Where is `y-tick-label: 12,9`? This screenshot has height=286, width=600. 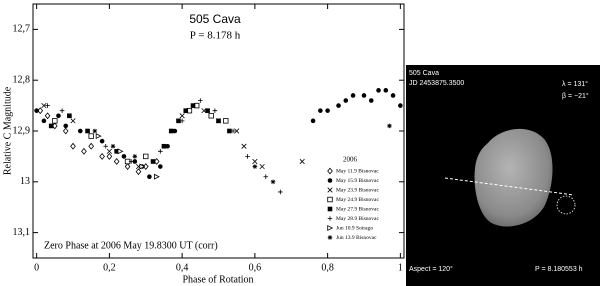
y-tick-label: 12,9 is located at coordinates (22, 130).